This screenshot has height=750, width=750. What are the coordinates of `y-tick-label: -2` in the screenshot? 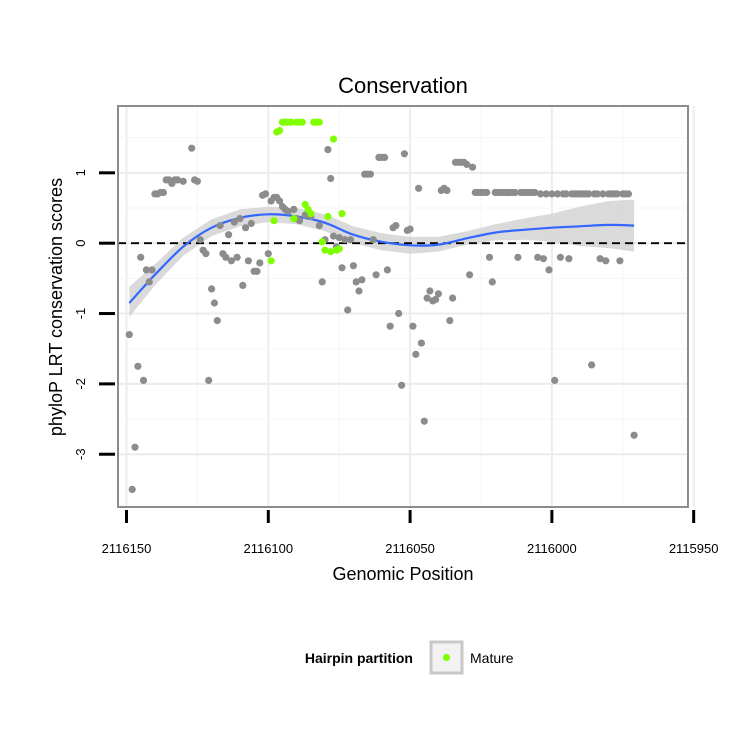 It's located at (80, 384).